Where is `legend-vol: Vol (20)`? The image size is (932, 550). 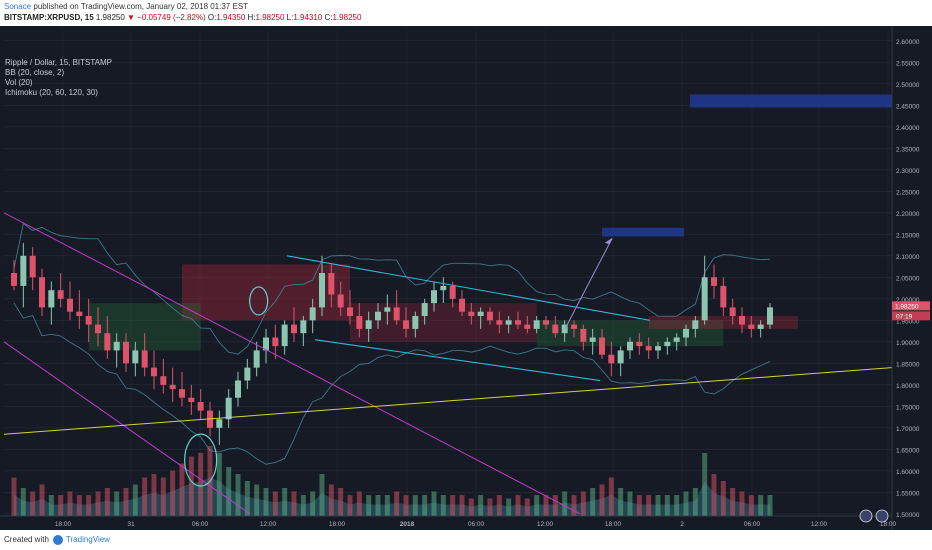
legend-vol: Vol (20) is located at coordinates (19, 82).